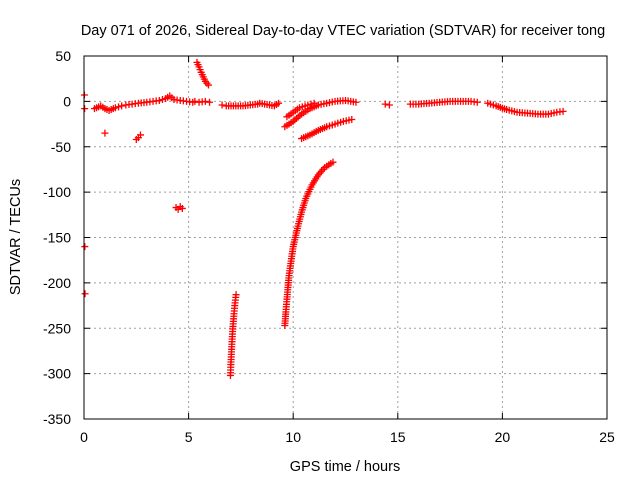 The width and height of the screenshot is (640, 480). Describe the element at coordinates (189, 437) in the screenshot. I see `x-tick-label: 5` at that location.